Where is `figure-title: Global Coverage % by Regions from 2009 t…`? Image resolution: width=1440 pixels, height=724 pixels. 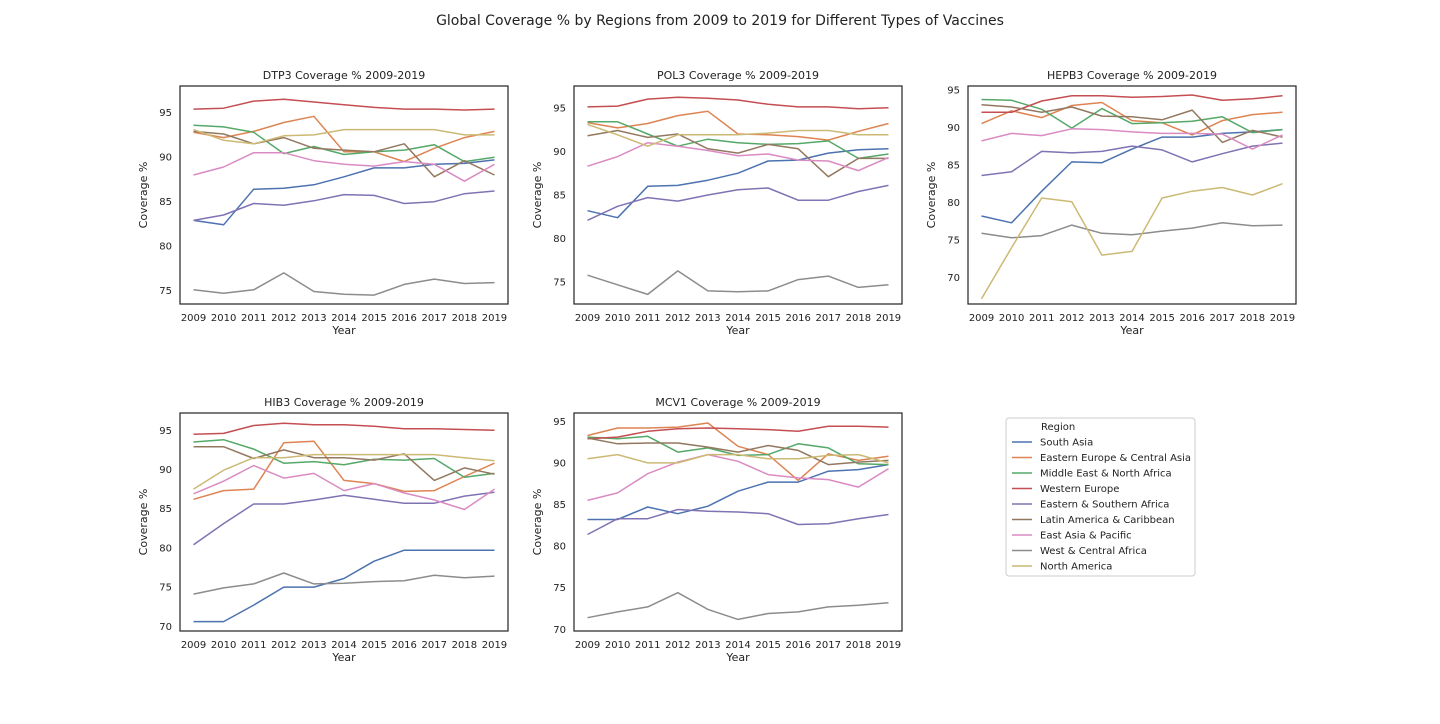
figure-title: Global Coverage % by Regions from 2009 t… is located at coordinates (720, 21).